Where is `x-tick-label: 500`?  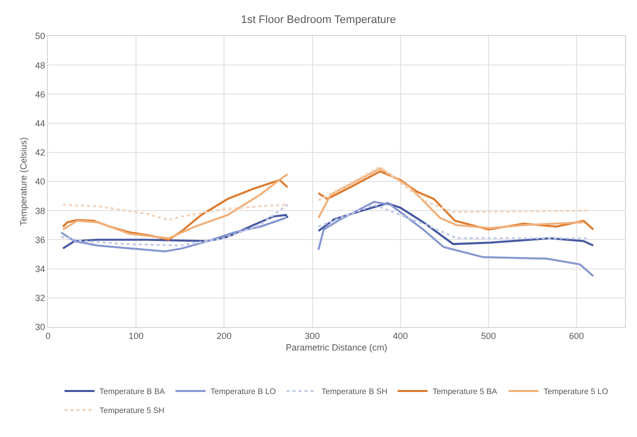 x-tick-label: 500 is located at coordinates (488, 335).